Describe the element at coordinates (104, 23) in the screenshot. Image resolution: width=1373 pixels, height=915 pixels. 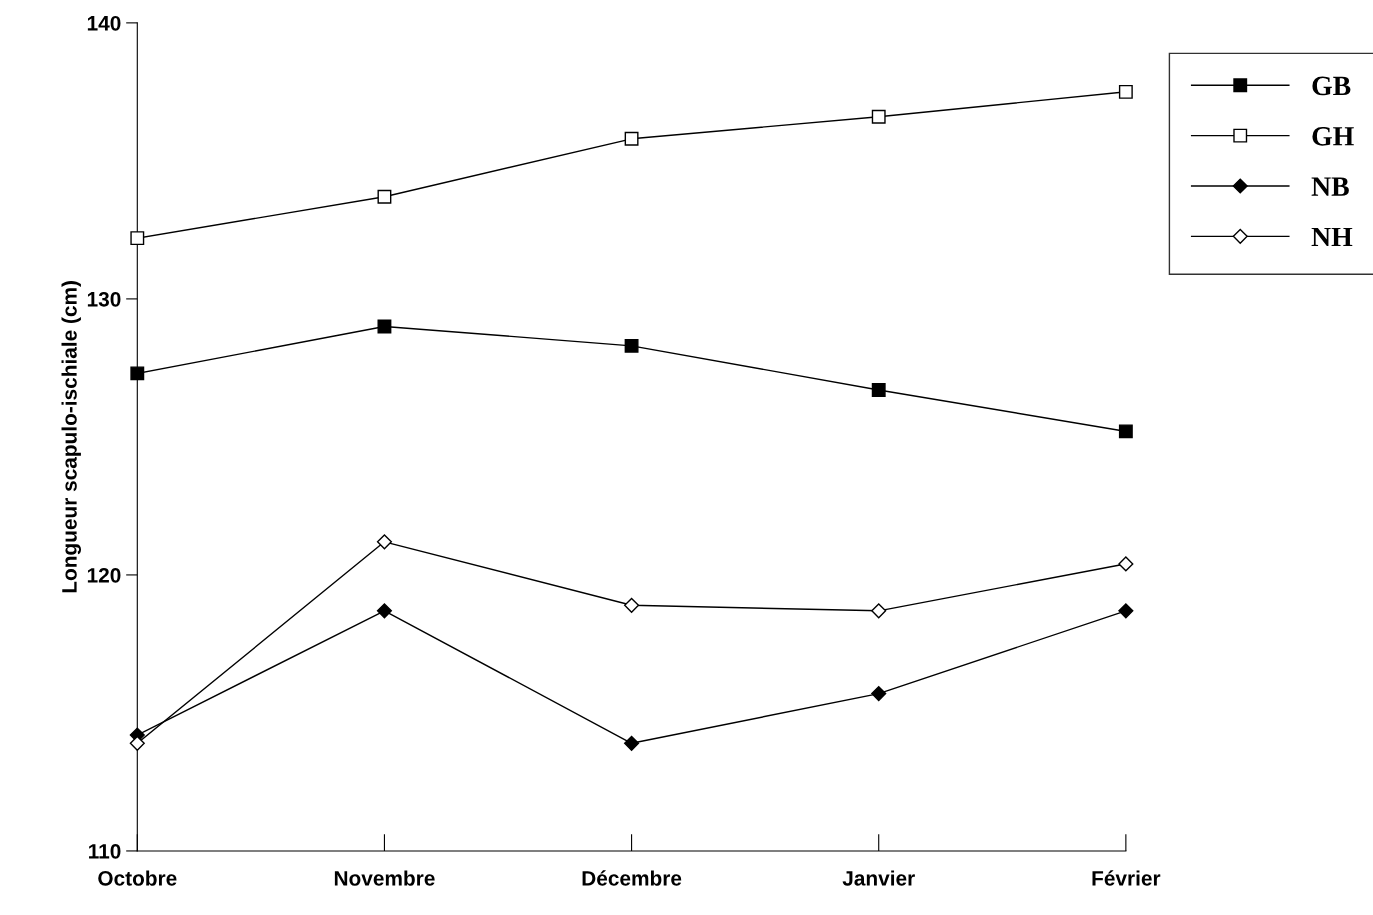
I see `y-tick-label: 140` at that location.